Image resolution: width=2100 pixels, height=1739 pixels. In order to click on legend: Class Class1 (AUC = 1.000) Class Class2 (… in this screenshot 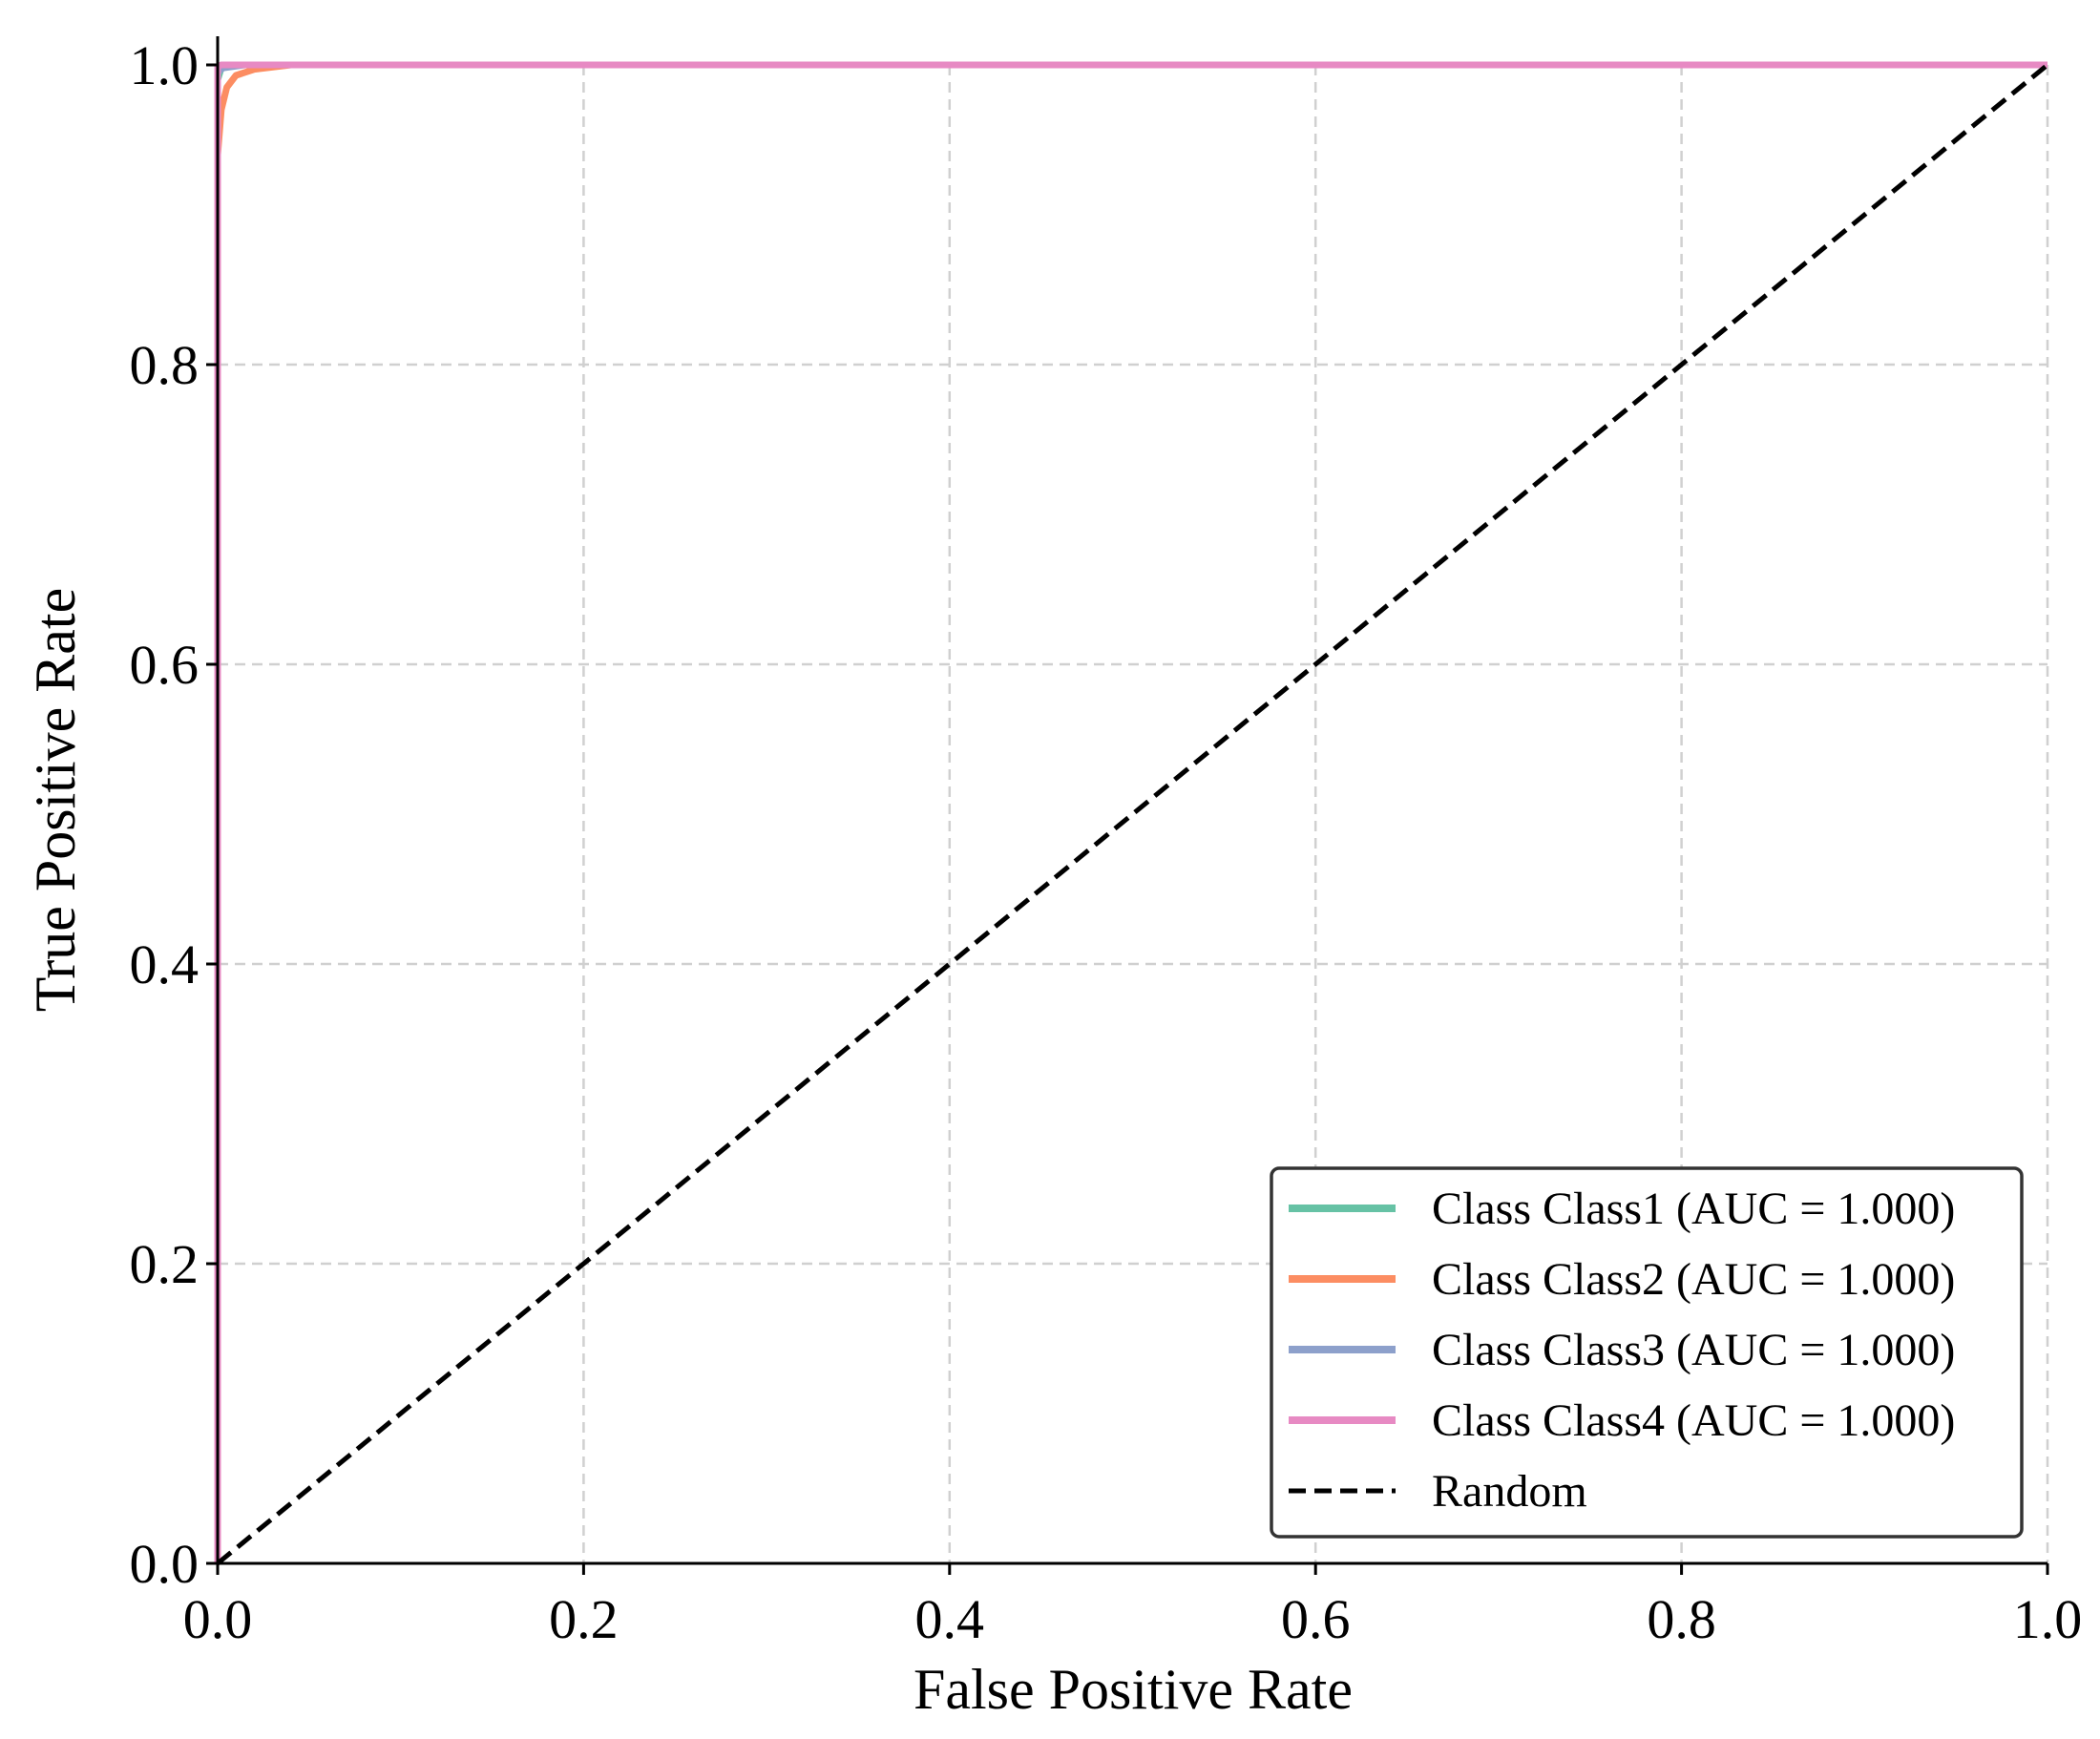, I will do `click(1647, 1352)`.